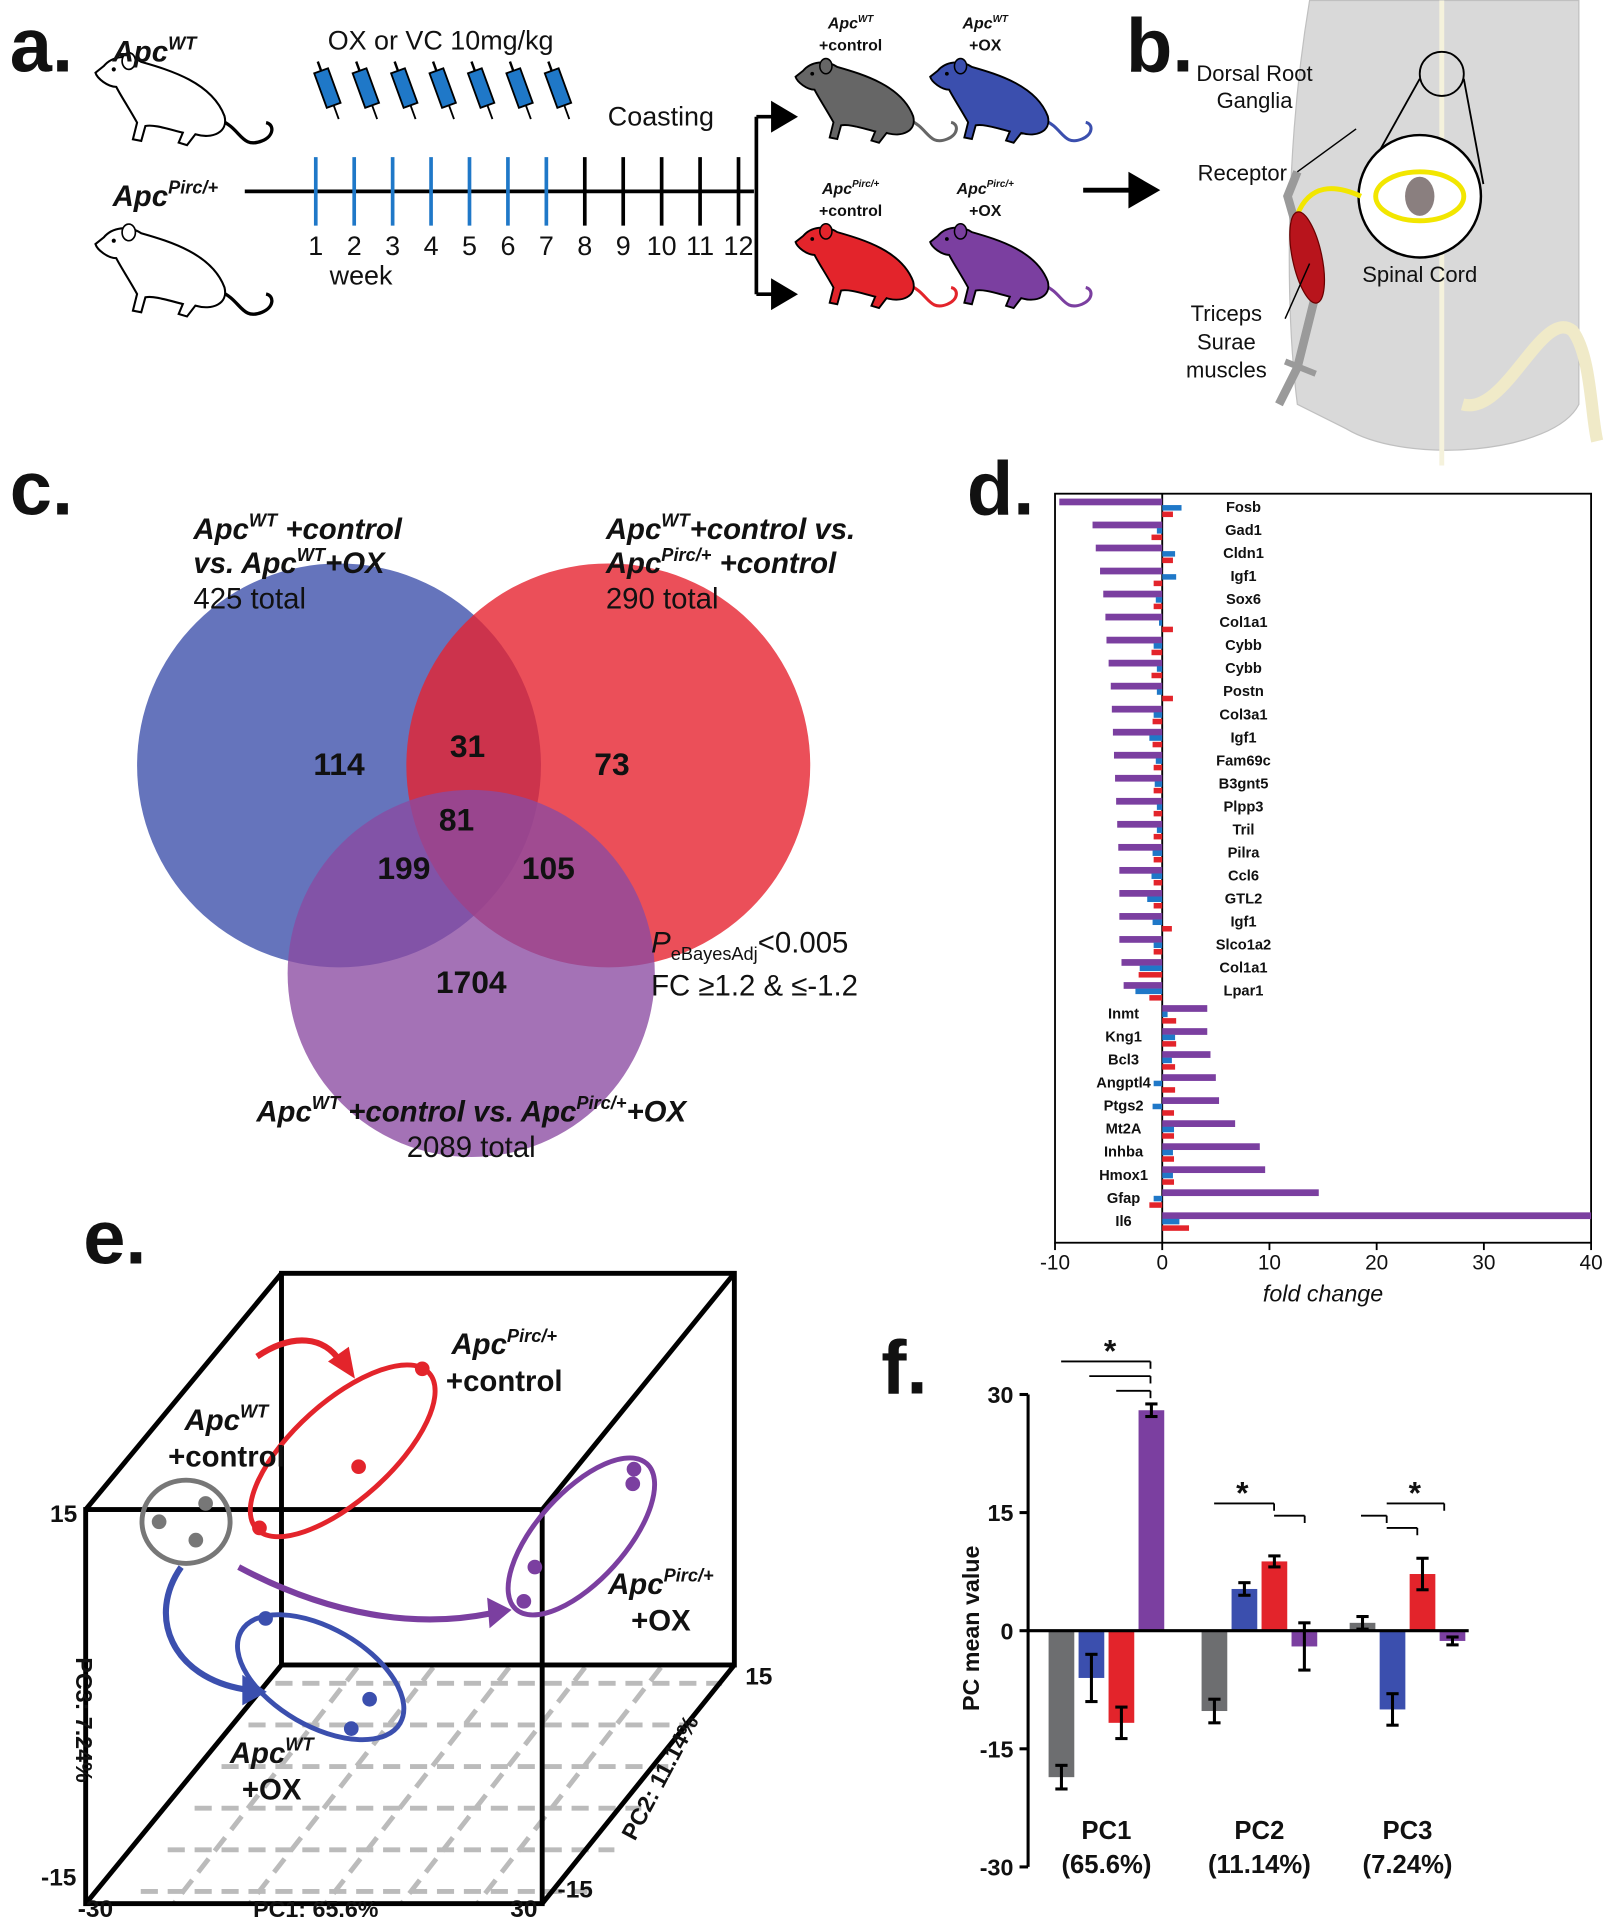 This screenshot has width=1607, height=1920. Describe the element at coordinates (985, 211) in the screenshot. I see `outcome-label: +OX` at that location.